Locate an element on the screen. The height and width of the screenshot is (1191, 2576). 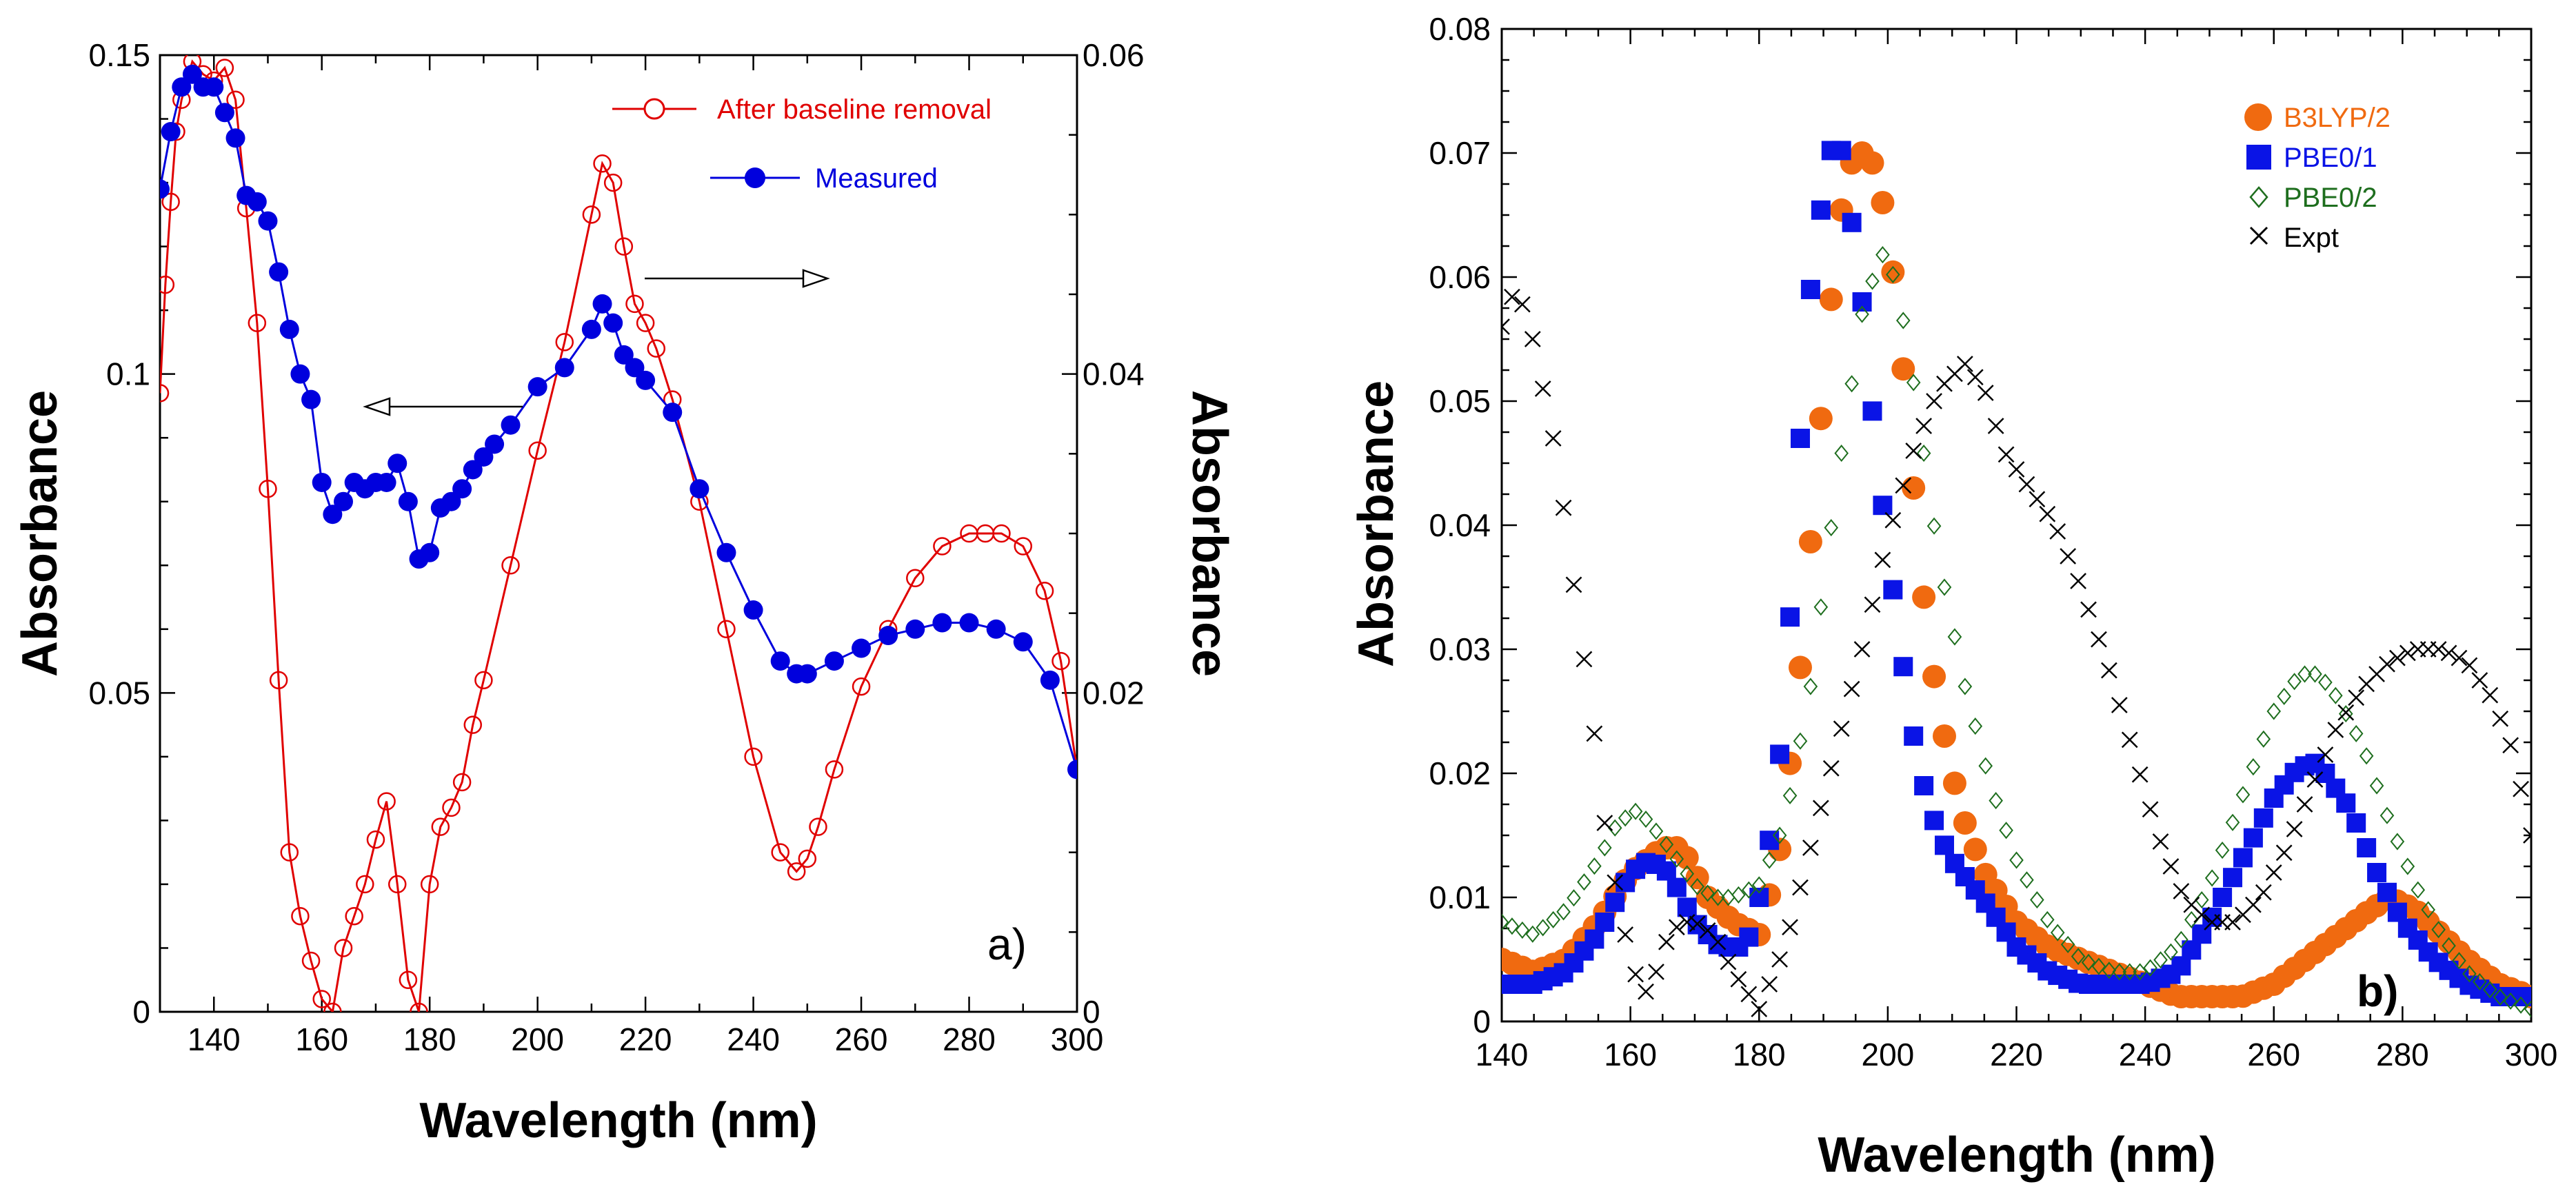
panel-a-x-tick-labels: 140 160 180 200 220 240 260 280 300 is located at coordinates (646, 1039).